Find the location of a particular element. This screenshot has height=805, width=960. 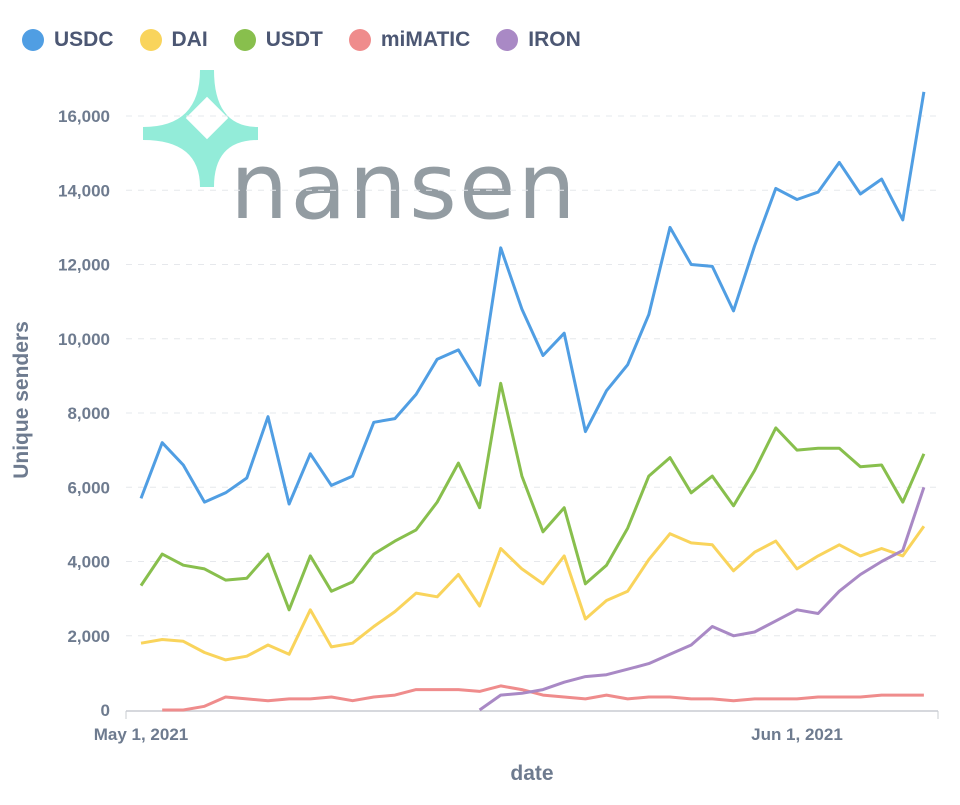

y-tick-label: 4,000 is located at coordinates (88, 562).